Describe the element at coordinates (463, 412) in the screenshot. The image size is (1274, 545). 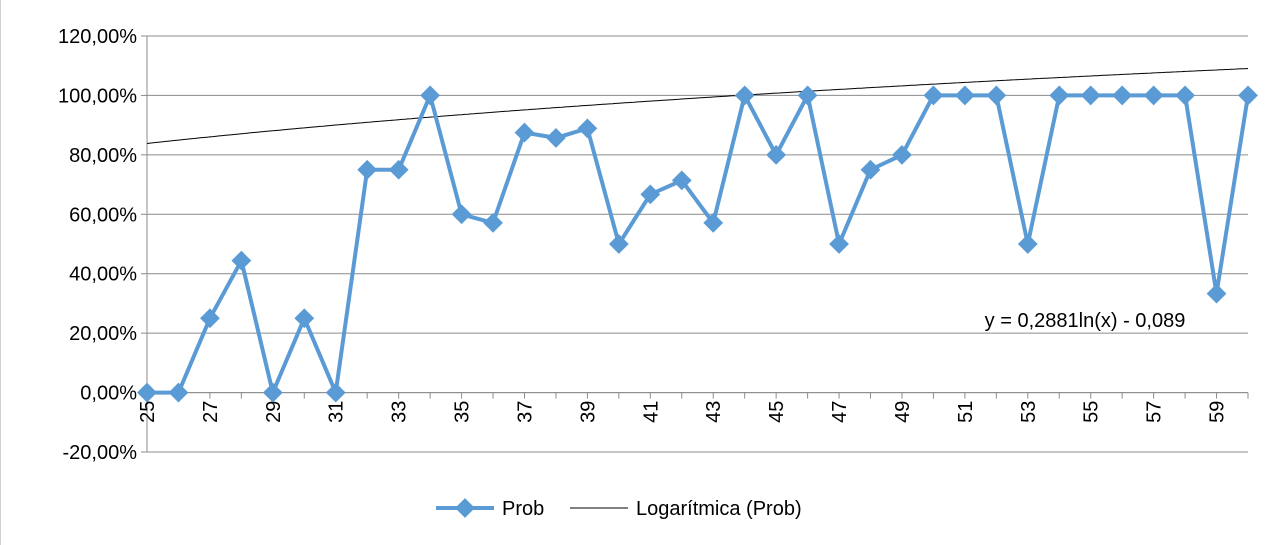
I see `x-tick-label: 35` at that location.